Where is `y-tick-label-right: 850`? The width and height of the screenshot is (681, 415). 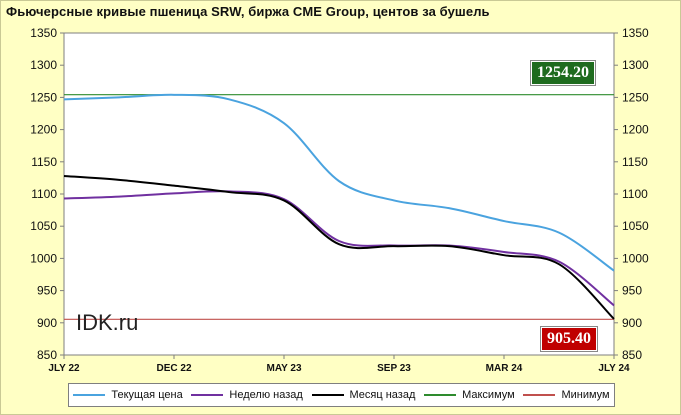
y-tick-label-right: 850 is located at coordinates (632, 355).